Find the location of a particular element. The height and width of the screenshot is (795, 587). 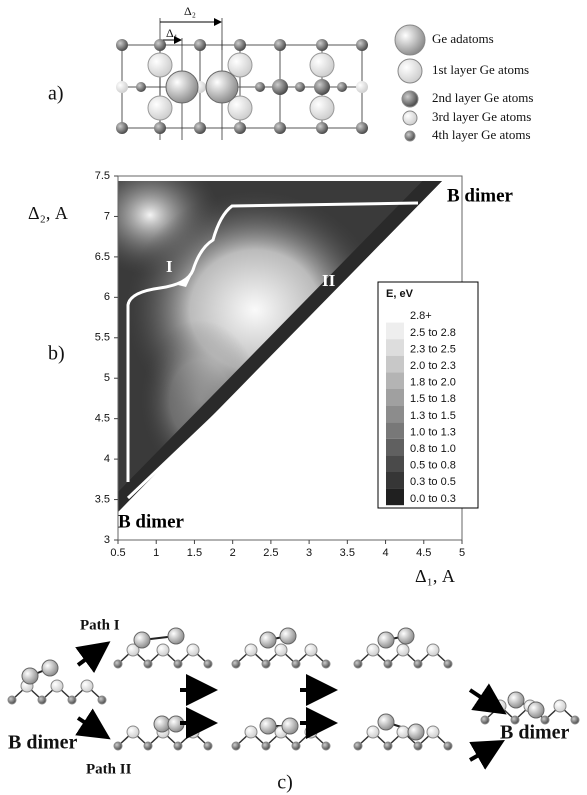

y-tick-label: 6.5 is located at coordinates (102, 257).